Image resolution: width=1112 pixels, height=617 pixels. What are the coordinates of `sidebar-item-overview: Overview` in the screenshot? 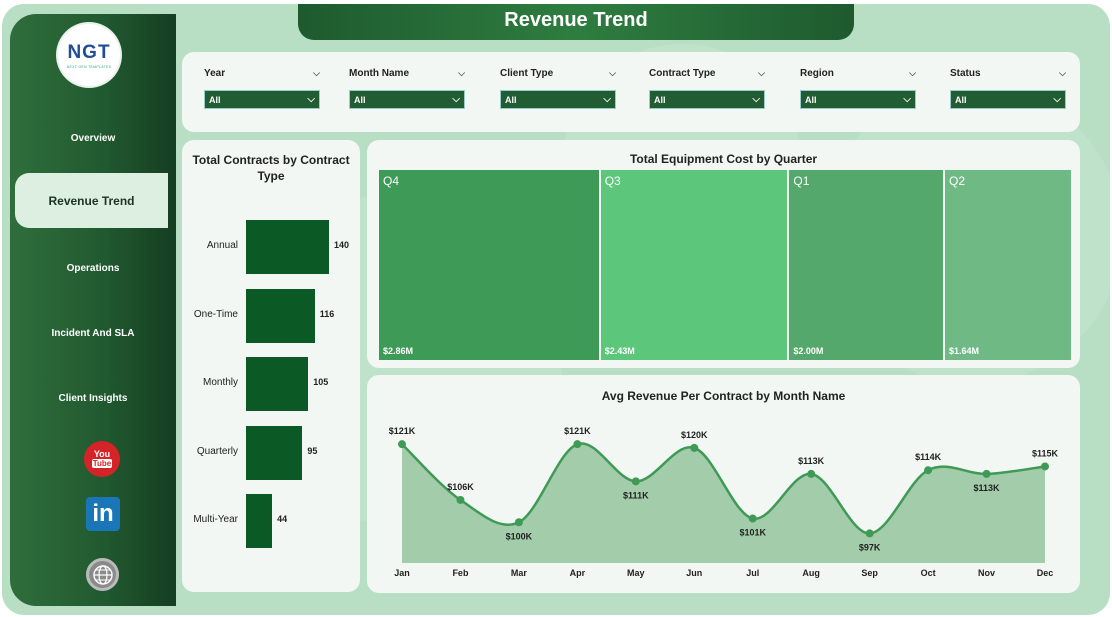 It's located at (93, 138).